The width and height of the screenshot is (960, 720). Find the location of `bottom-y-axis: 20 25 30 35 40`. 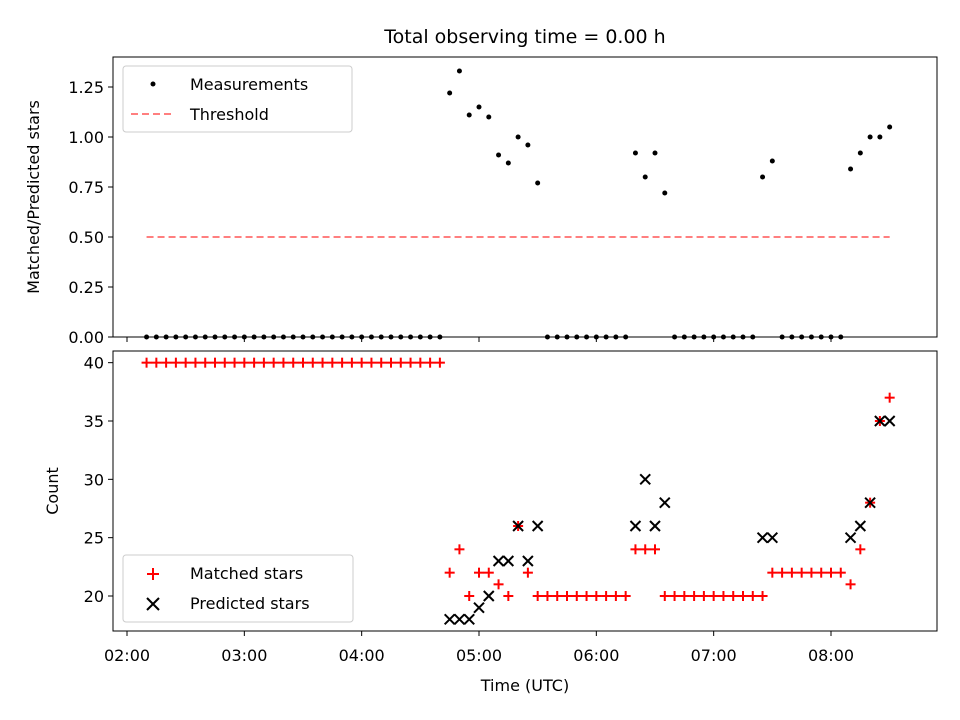

bottom-y-axis: 20 25 30 35 40 is located at coordinates (98, 480).